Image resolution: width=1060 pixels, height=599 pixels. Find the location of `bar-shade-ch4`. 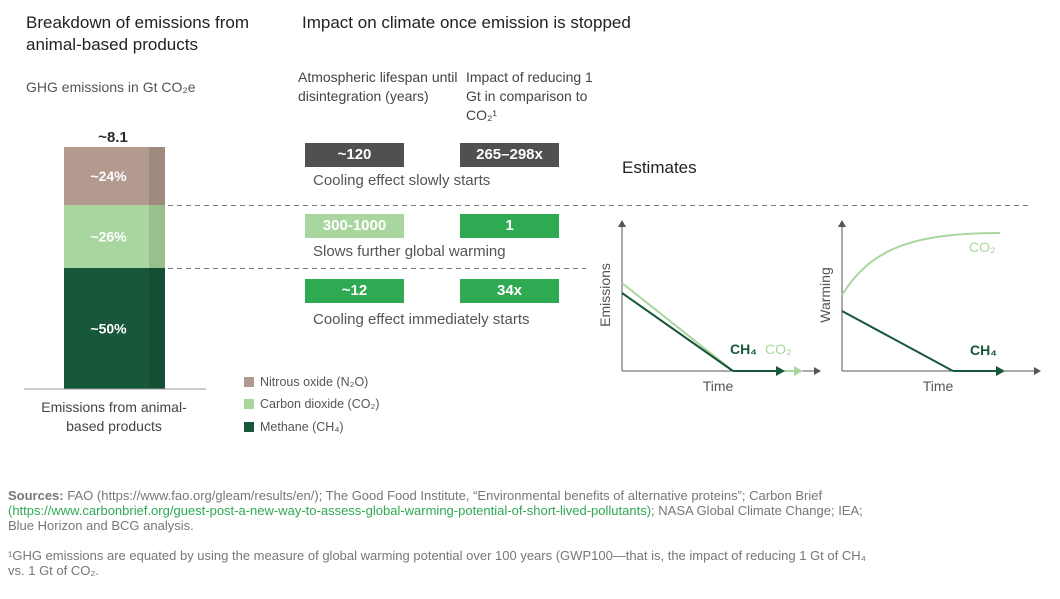

bar-shade-ch4 is located at coordinates (157, 328).